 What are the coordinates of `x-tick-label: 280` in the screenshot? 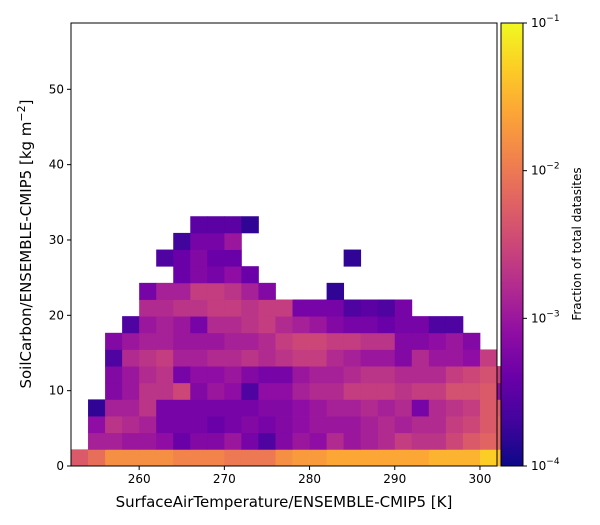 It's located at (309, 479).